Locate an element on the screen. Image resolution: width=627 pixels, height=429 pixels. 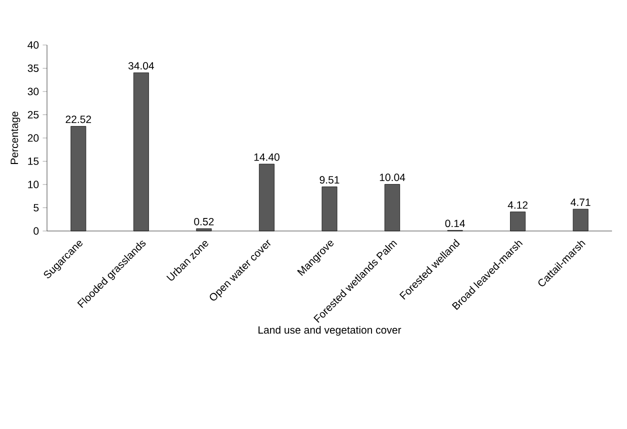
data-label: 14.40 is located at coordinates (267, 157).